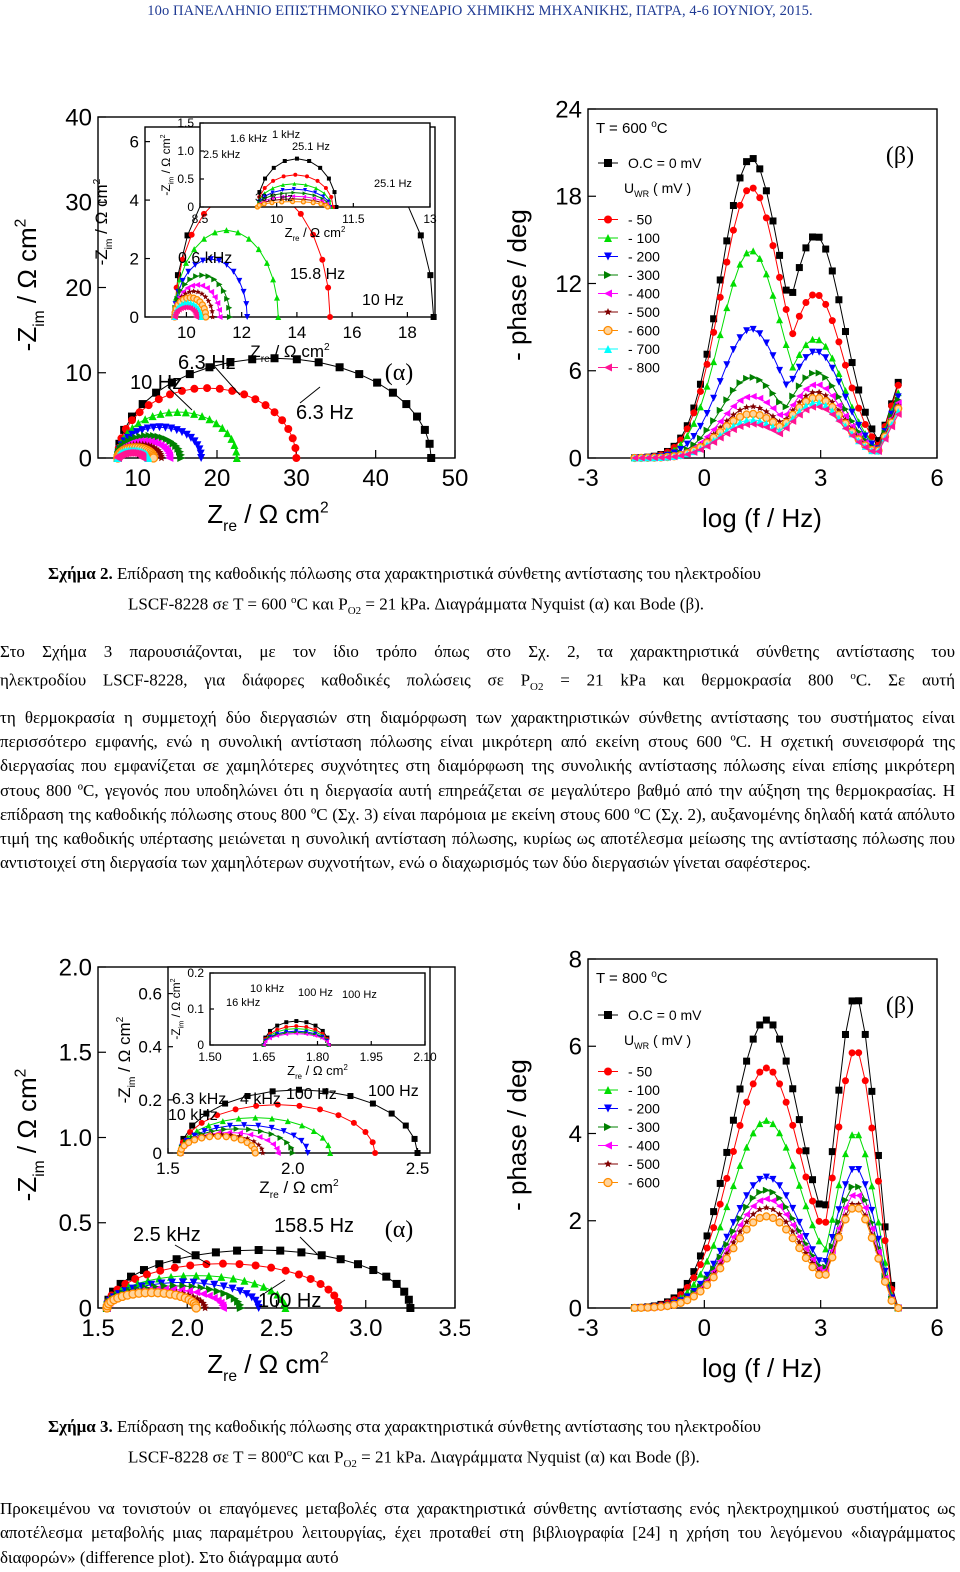 The height and width of the screenshot is (1572, 960). Describe the element at coordinates (310, 1247) in the screenshot. I see `fig3a-annotation-arrow` at that location.